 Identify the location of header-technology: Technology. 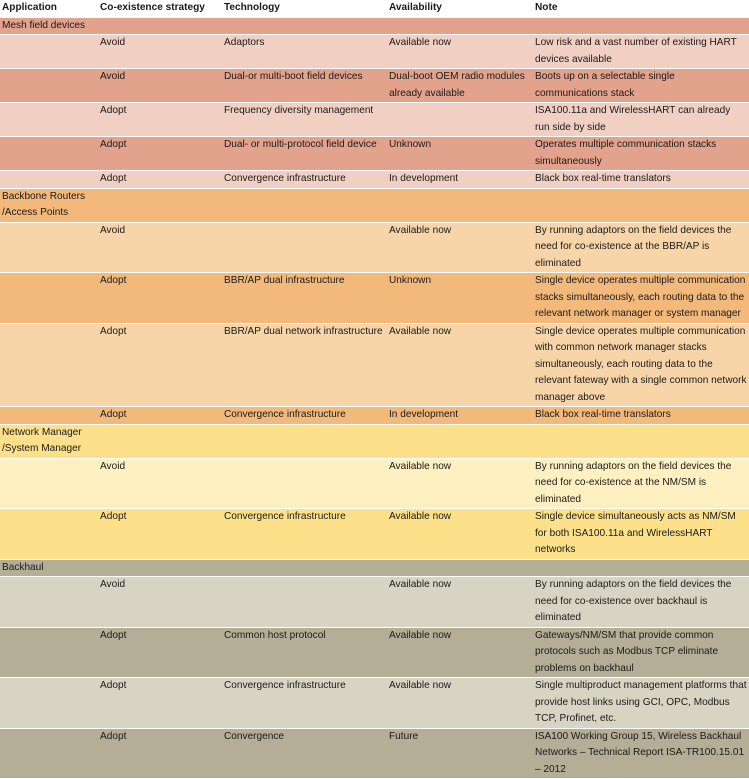
(304, 9).